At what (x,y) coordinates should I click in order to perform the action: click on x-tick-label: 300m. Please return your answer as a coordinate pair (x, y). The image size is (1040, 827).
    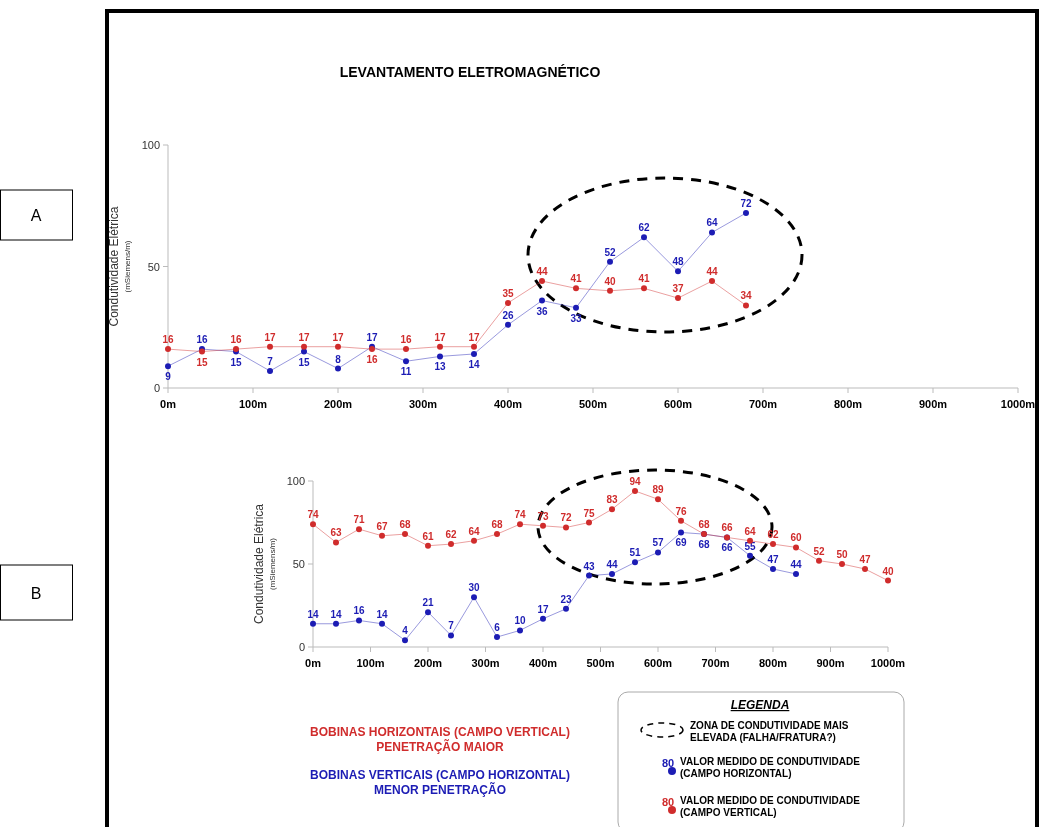
    Looking at the image, I should click on (485, 663).